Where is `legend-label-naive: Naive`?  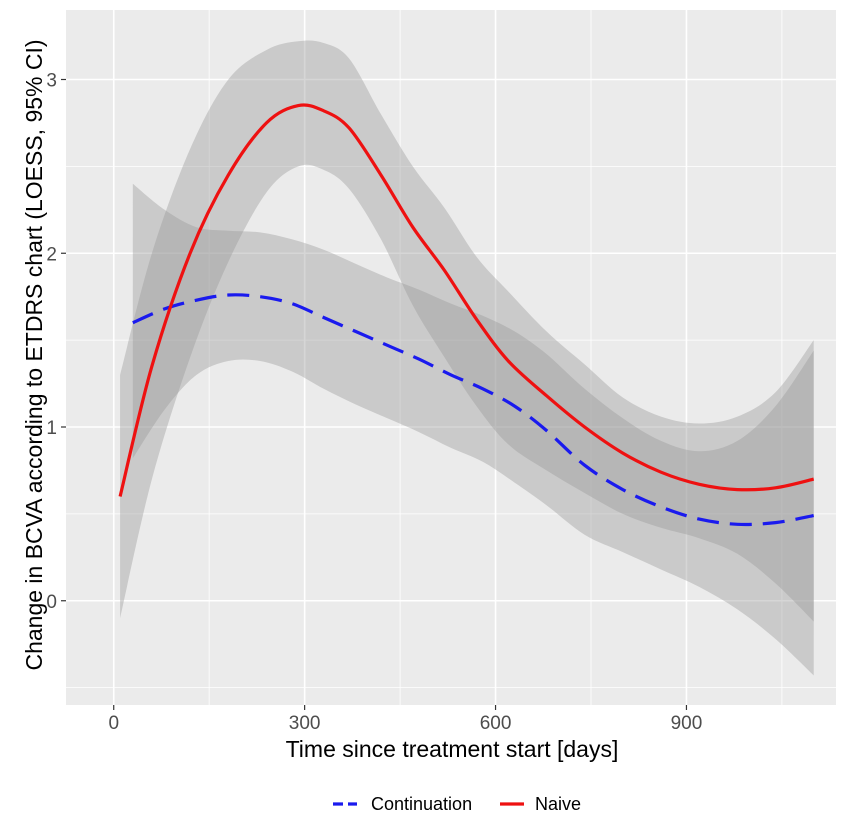 legend-label-naive: Naive is located at coordinates (558, 804).